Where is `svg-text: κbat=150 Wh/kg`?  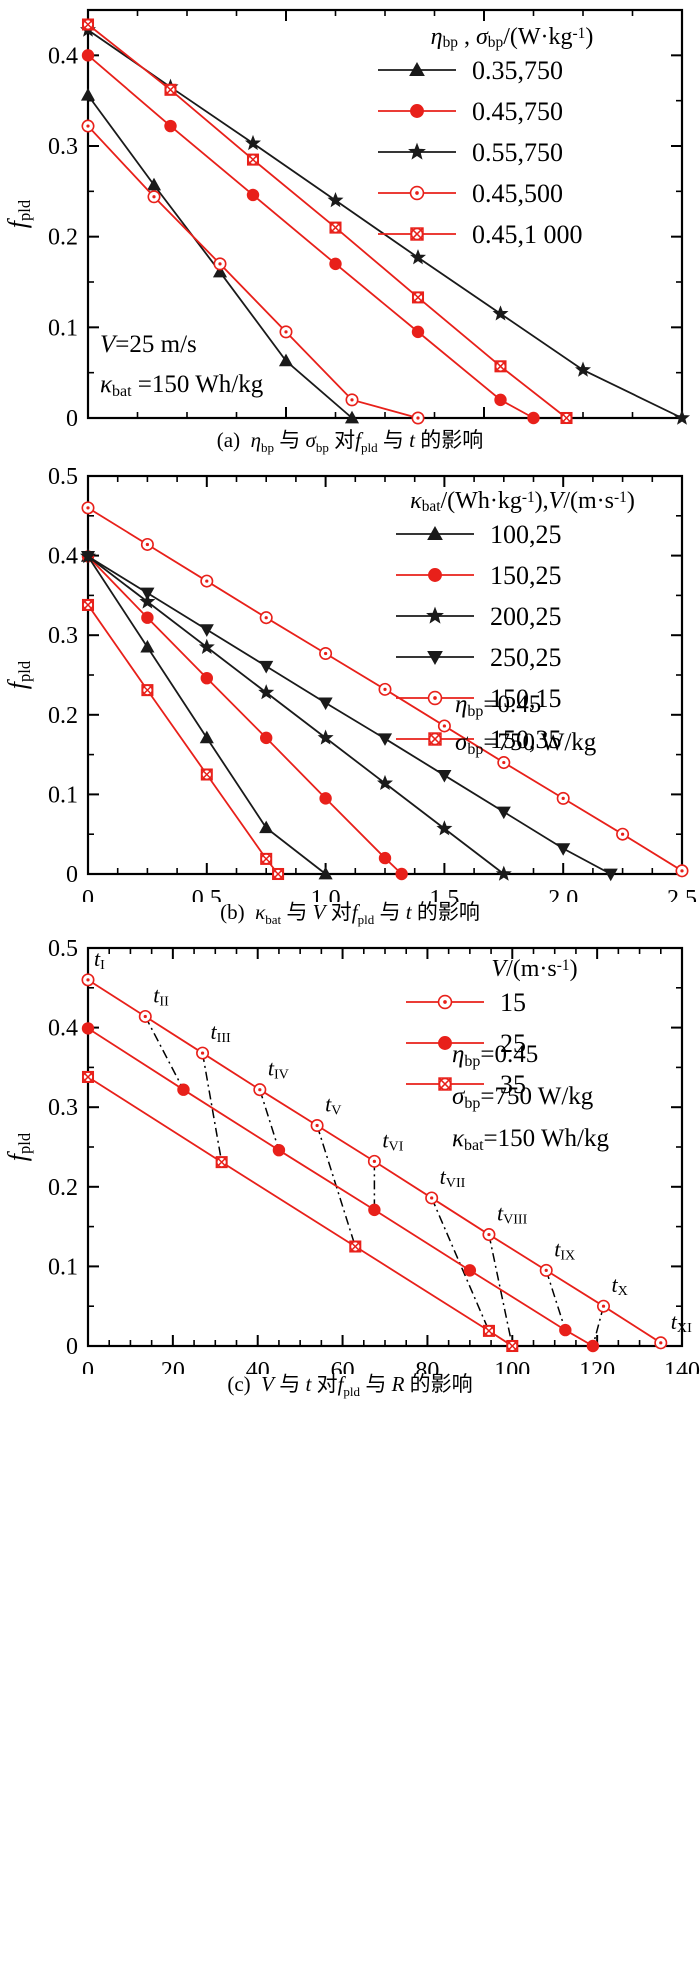
svg-text: κbat=150 Wh/kg is located at coordinates (530, 1139).